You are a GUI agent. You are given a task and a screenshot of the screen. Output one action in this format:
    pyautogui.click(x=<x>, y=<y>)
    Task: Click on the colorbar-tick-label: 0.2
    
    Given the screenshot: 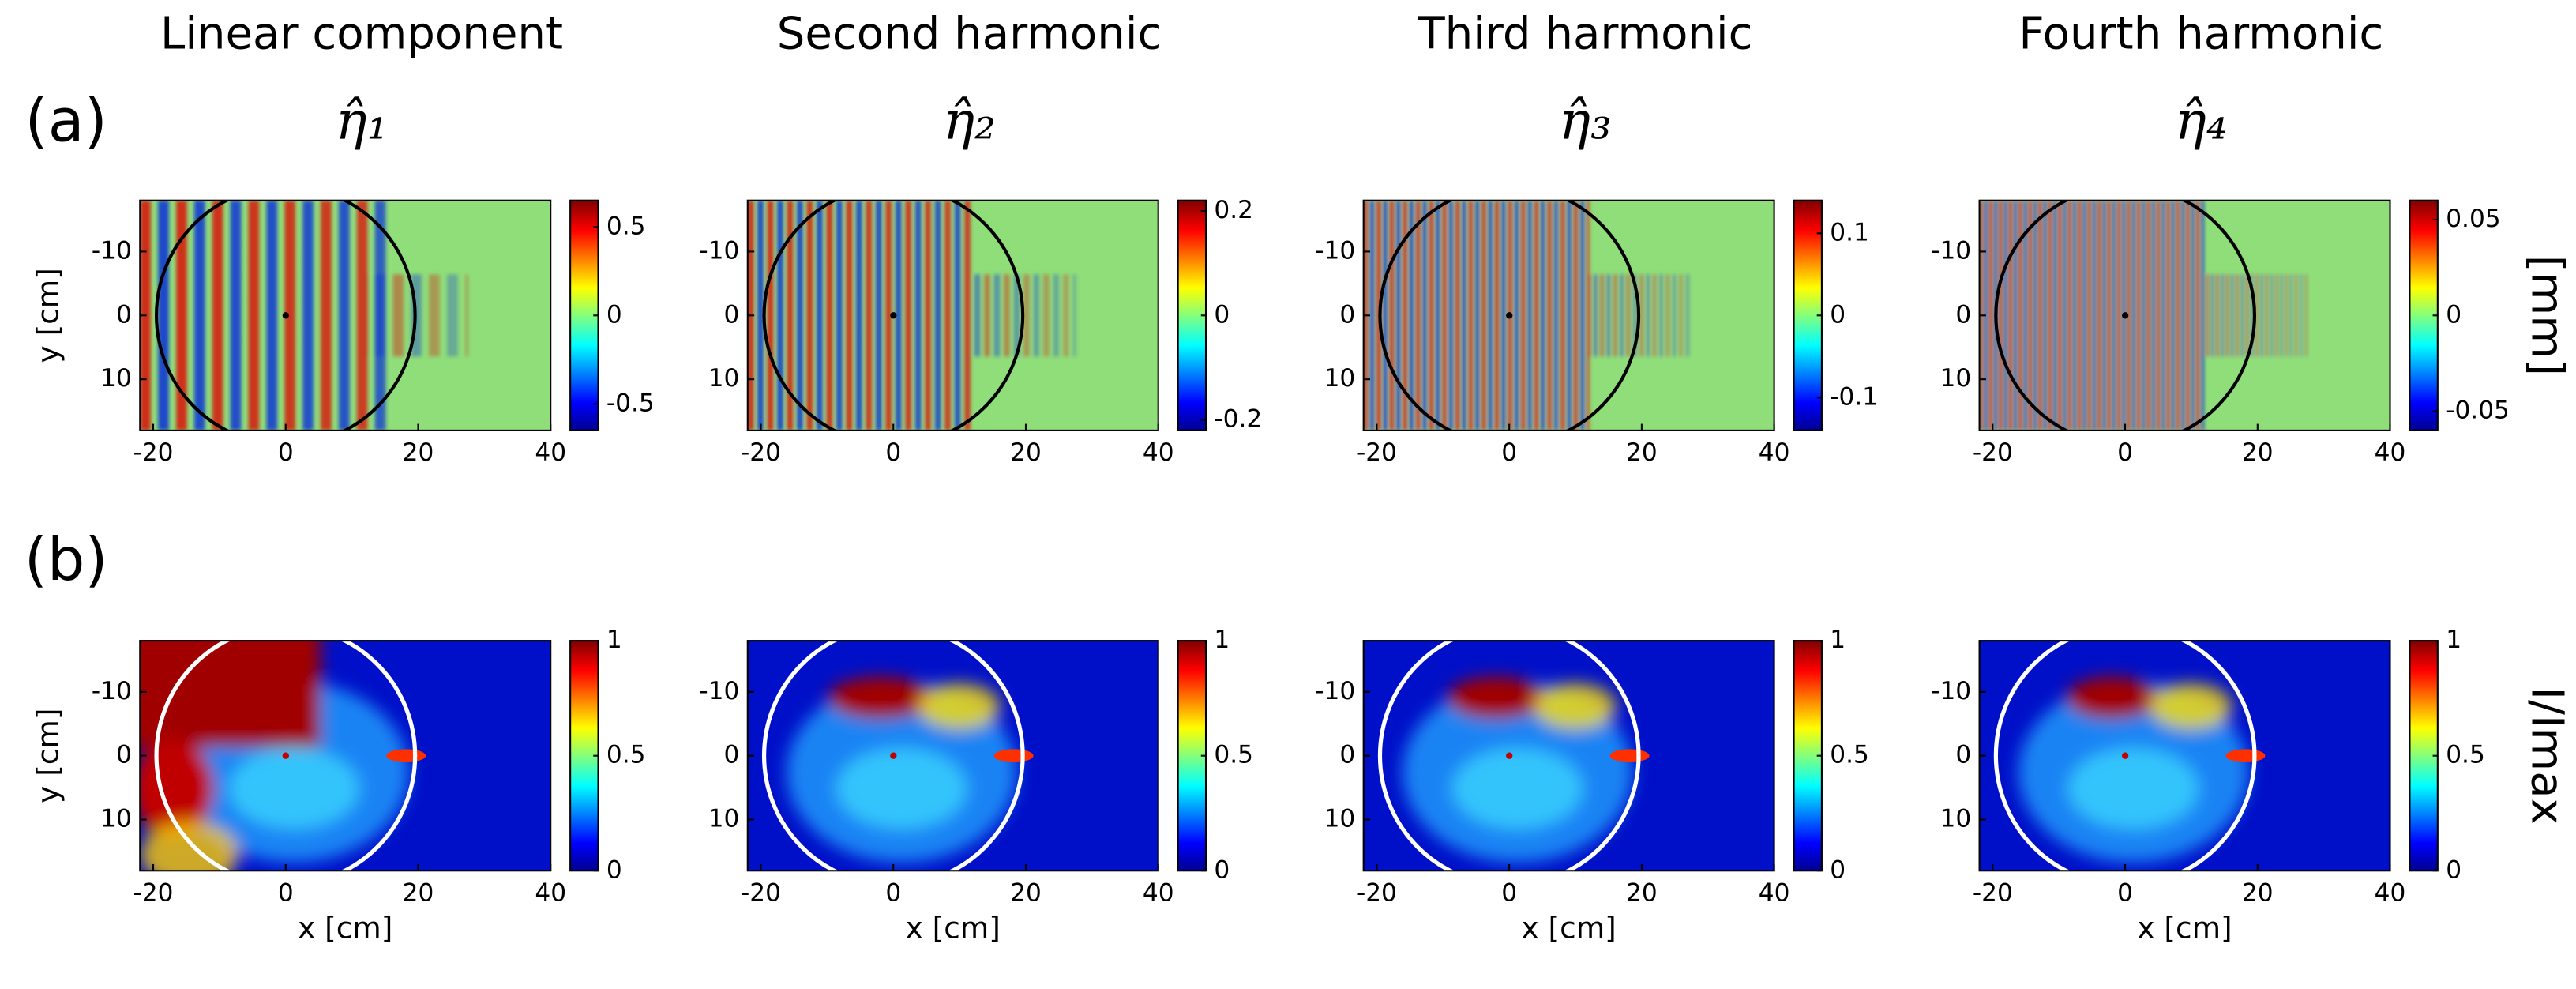 What is the action you would take?
    pyautogui.click(x=1233, y=210)
    